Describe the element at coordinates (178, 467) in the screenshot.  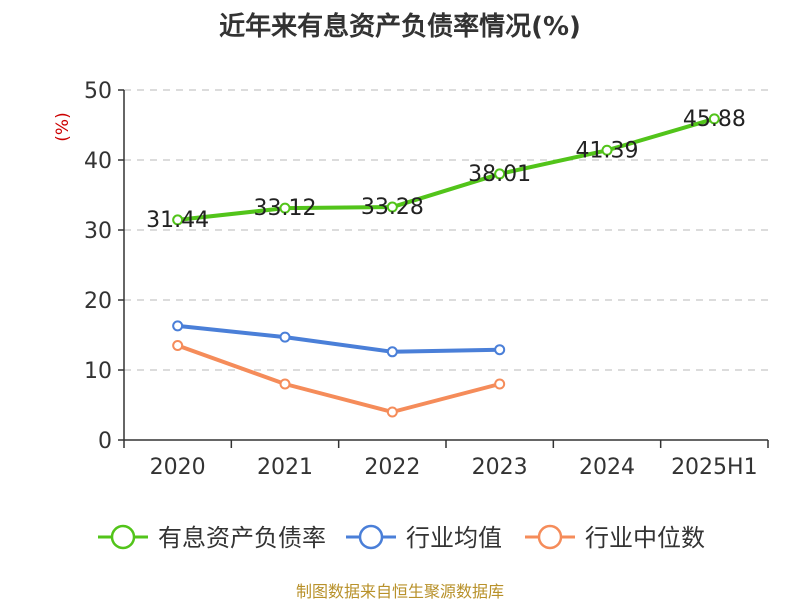
I see `x-tick-label: 2020` at that location.